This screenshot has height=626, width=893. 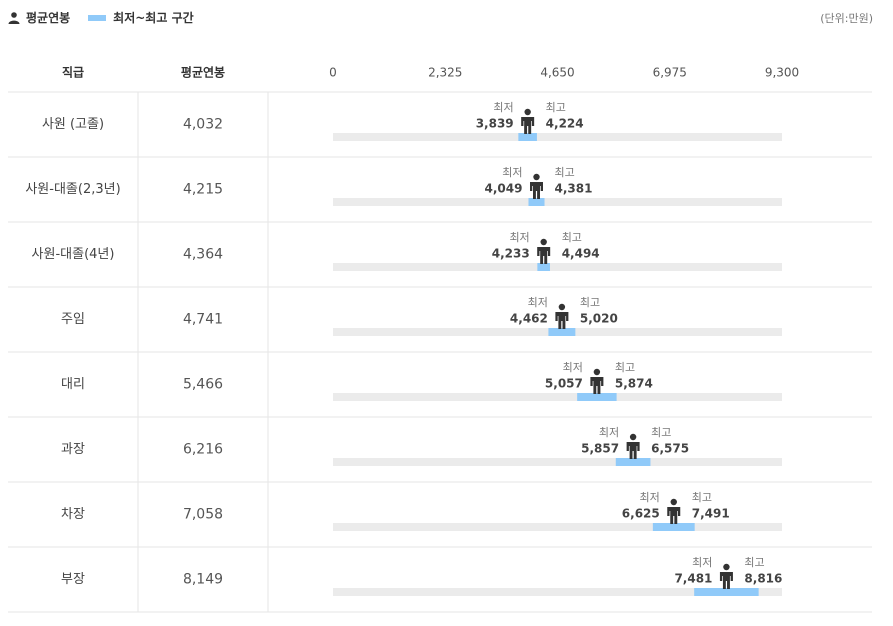 I want to click on max-value: 4,494, so click(x=581, y=254).